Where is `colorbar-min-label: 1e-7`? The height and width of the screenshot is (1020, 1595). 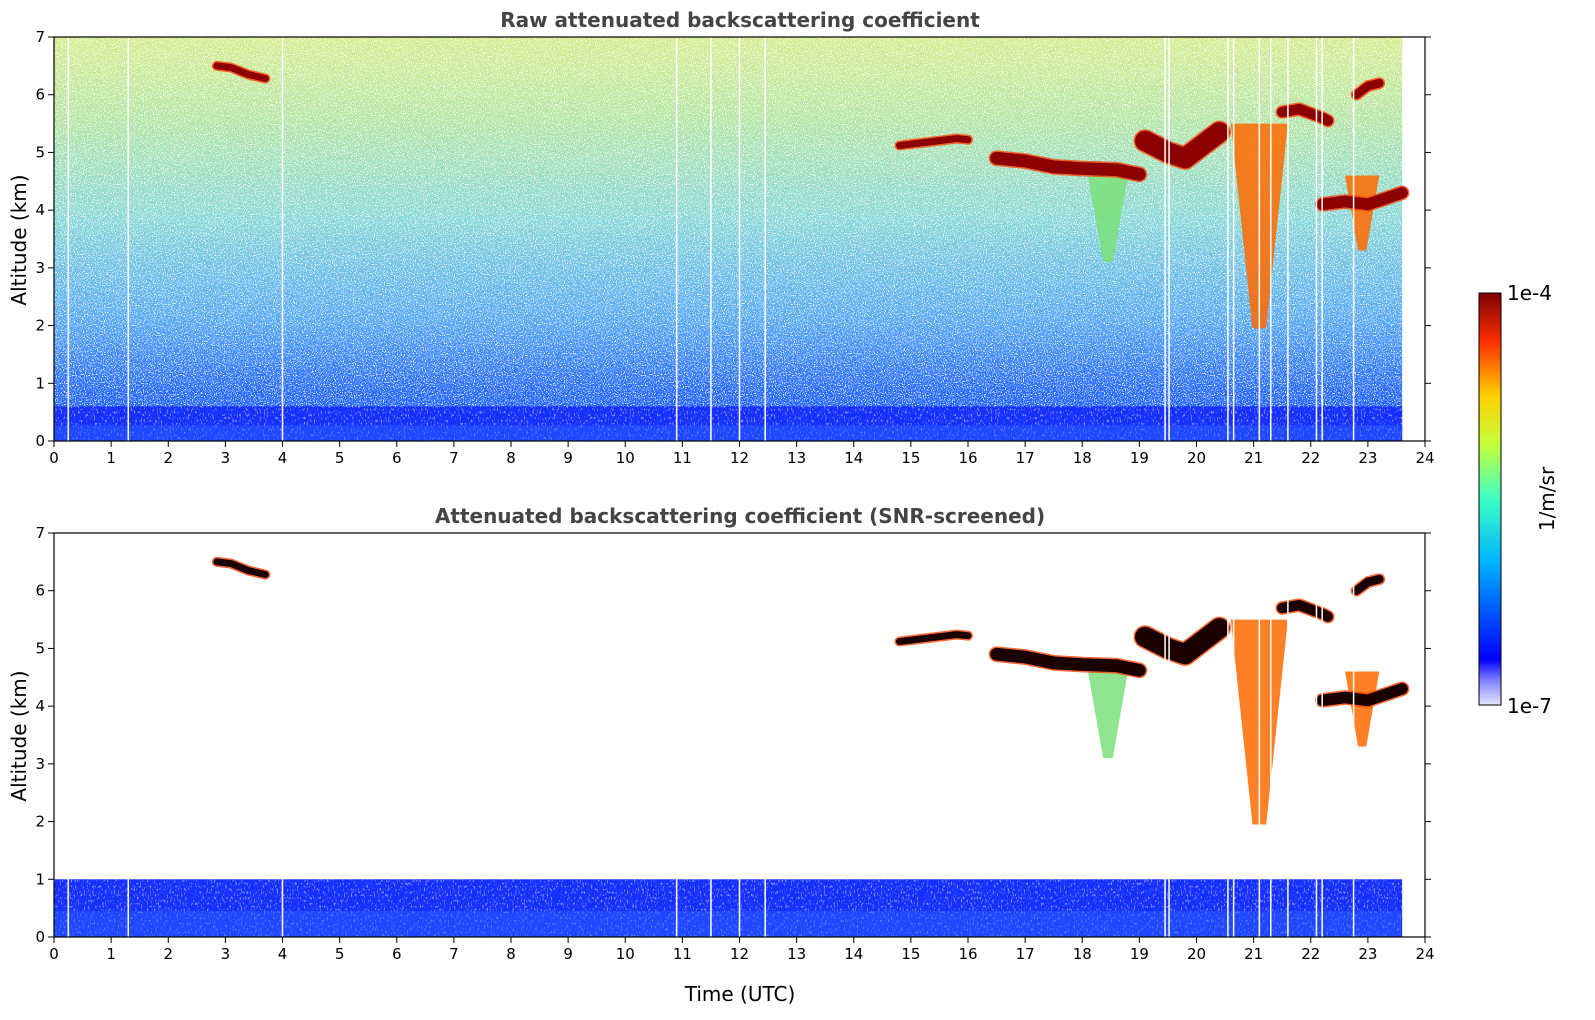 colorbar-min-label: 1e-7 is located at coordinates (1529, 706).